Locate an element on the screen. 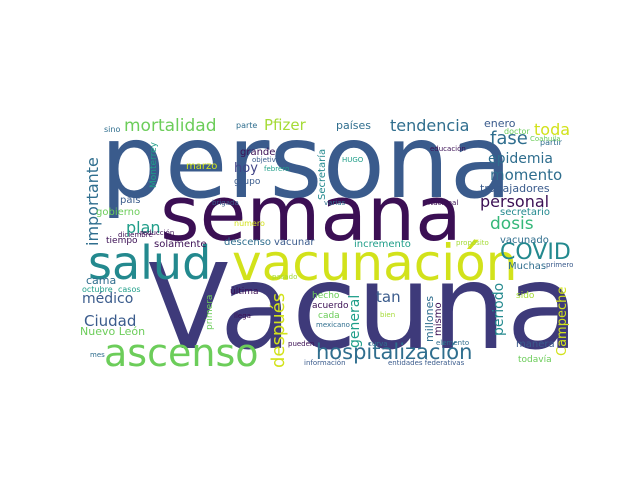 This screenshot has height=480, width=640. word-coahuila: Coahuila is located at coordinates (545, 139).